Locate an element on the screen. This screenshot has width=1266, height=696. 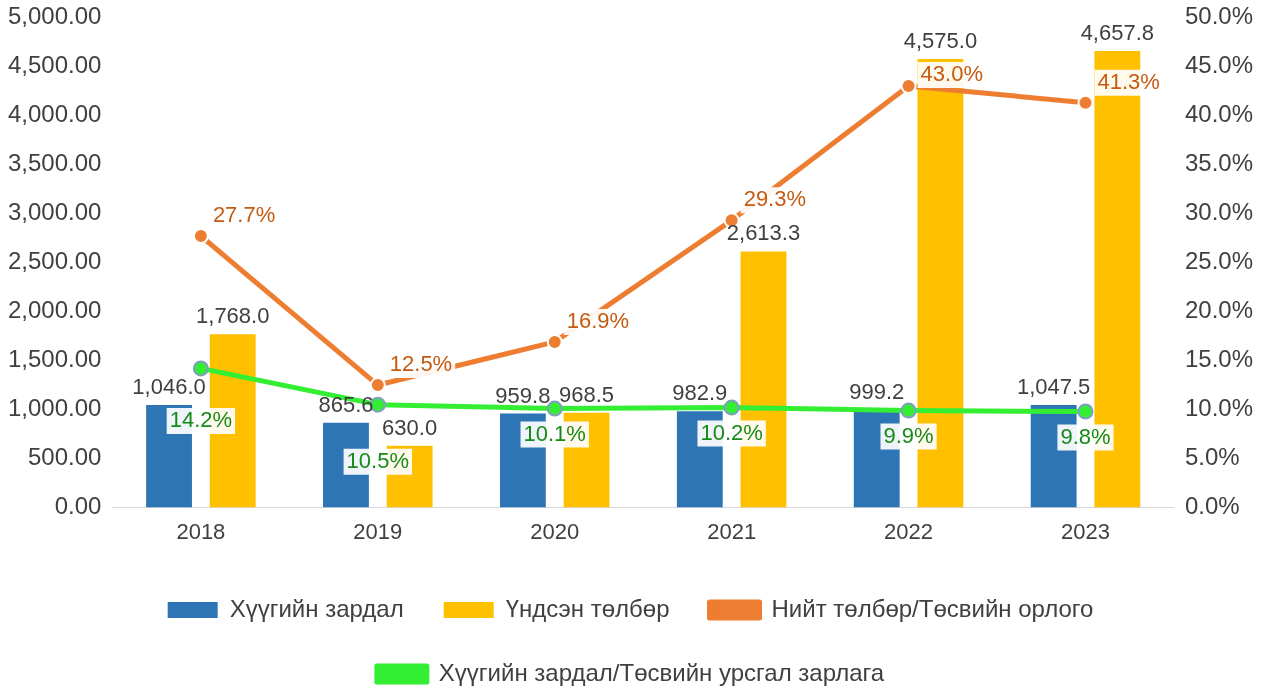
data-label: 999.2 is located at coordinates (877, 391).